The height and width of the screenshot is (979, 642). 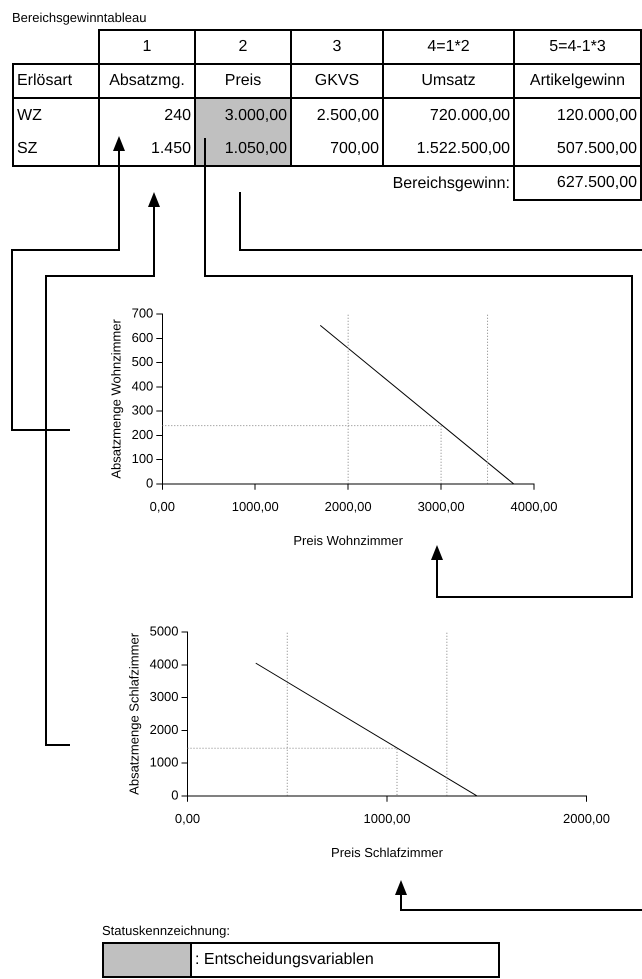 I want to click on text: Artikelgewinn, so click(x=578, y=80).